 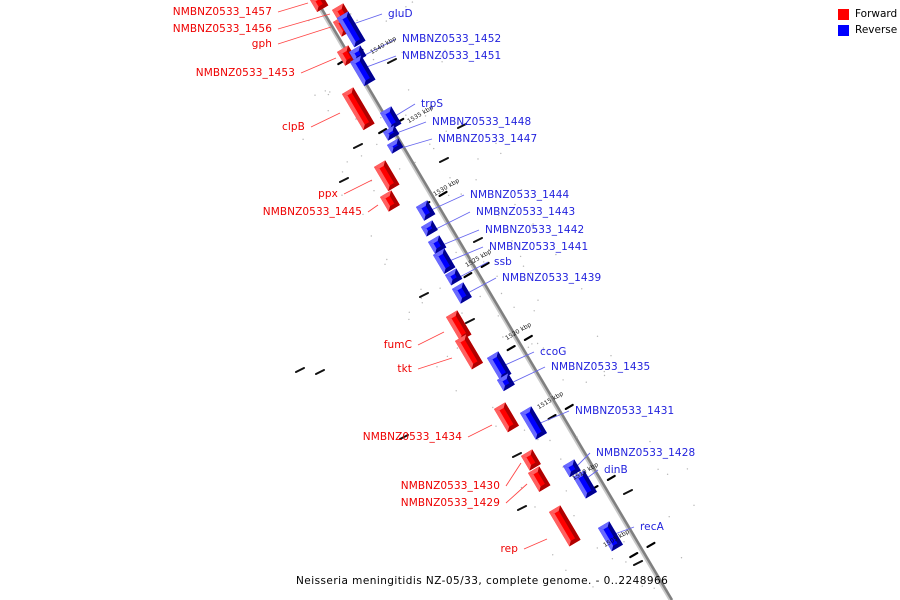 What do you see at coordinates (625, 410) in the screenshot?
I see `gene-label-nmbnz0533-1431: NMBNZ0533_1431` at bounding box center [625, 410].